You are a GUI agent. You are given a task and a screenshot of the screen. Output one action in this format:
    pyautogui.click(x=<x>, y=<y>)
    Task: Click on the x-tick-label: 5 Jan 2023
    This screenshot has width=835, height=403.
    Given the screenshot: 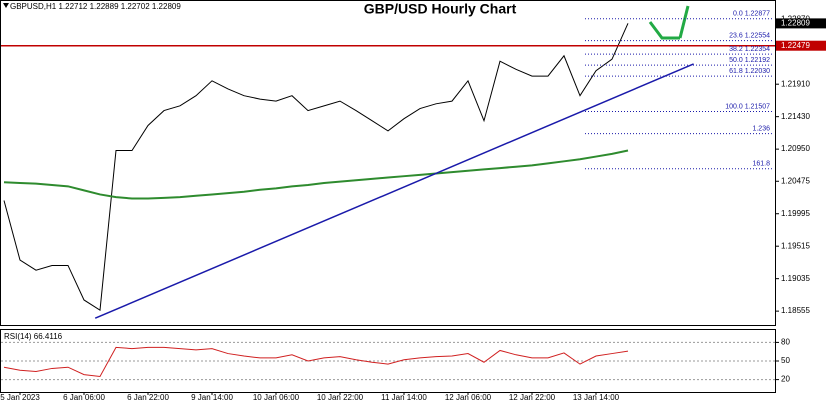 What is the action you would take?
    pyautogui.click(x=20, y=397)
    